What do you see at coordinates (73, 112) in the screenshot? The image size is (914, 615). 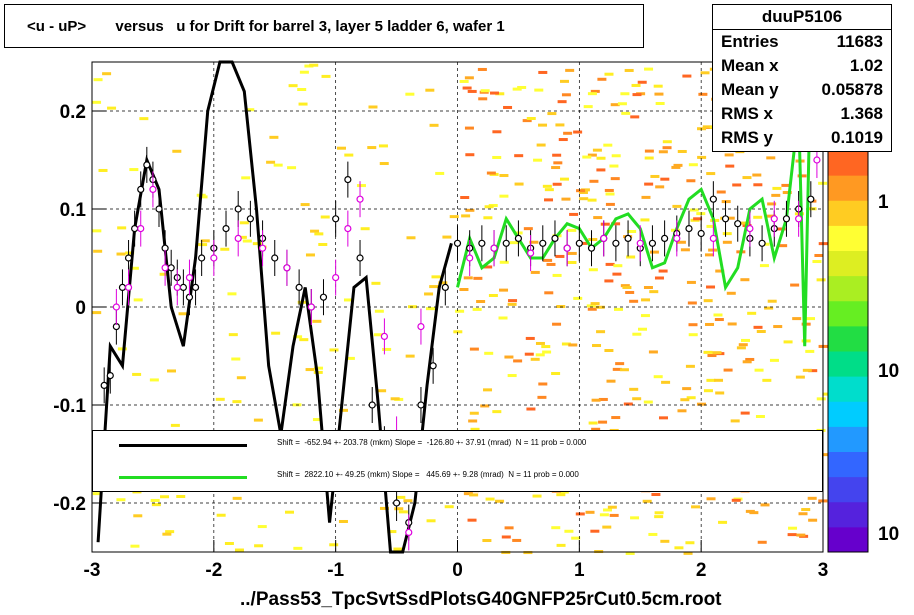 I see `y-tick-label: 0.2` at bounding box center [73, 112].